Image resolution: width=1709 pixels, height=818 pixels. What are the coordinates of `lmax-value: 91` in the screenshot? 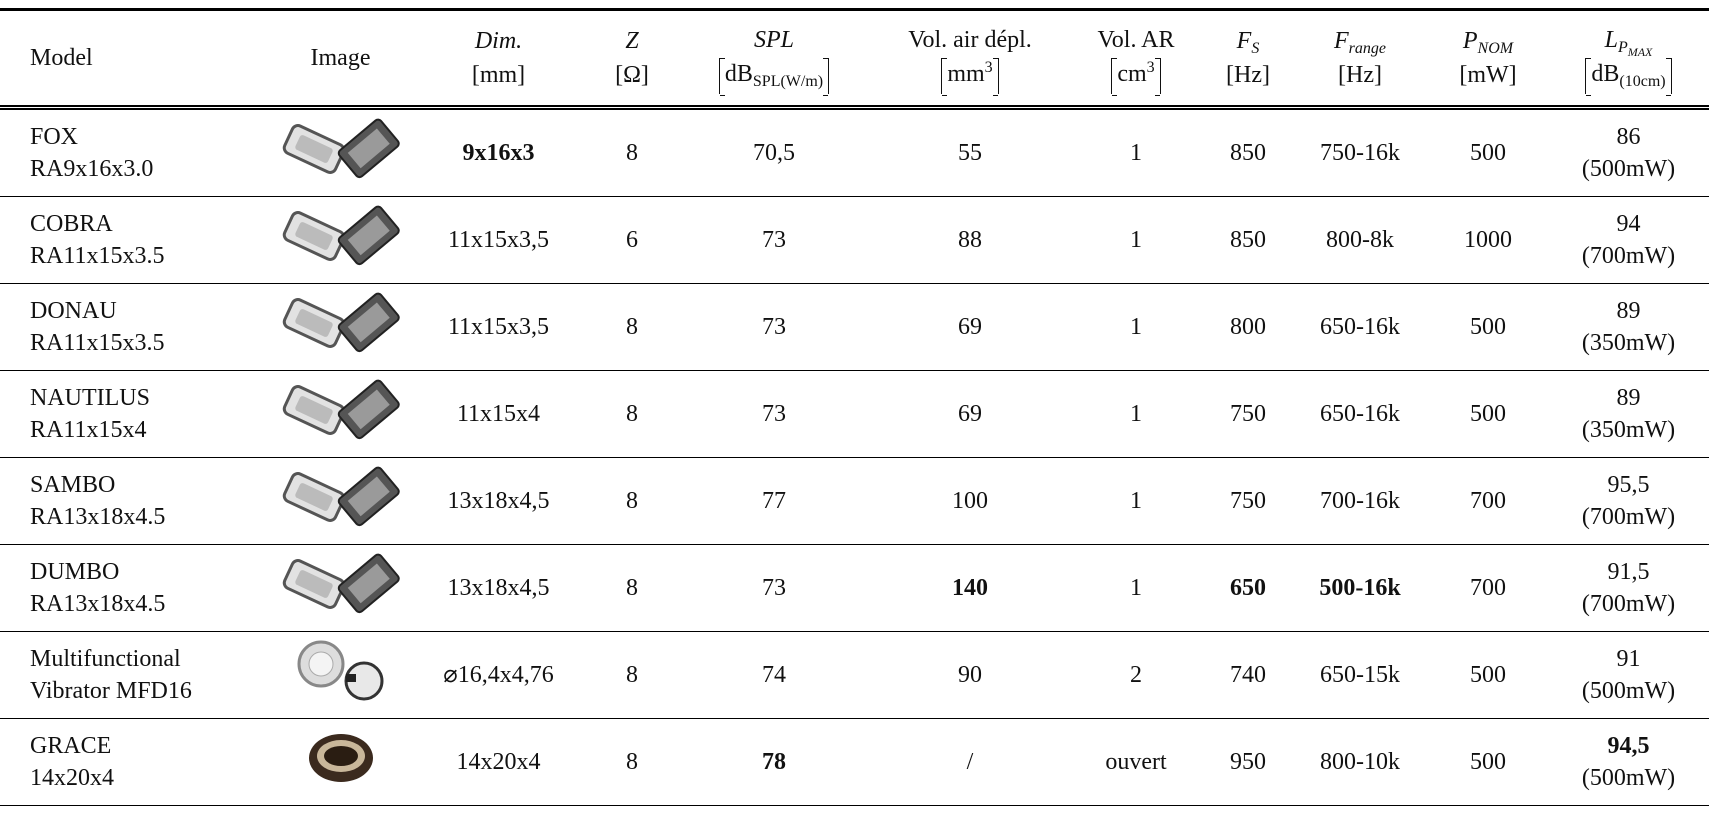 It's located at (1628, 659).